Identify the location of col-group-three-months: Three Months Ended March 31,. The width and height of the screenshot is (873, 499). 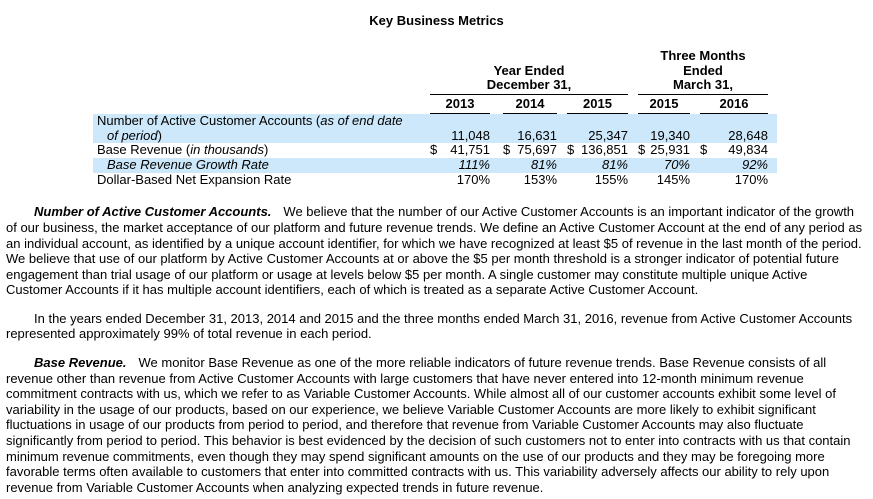
(703, 72).